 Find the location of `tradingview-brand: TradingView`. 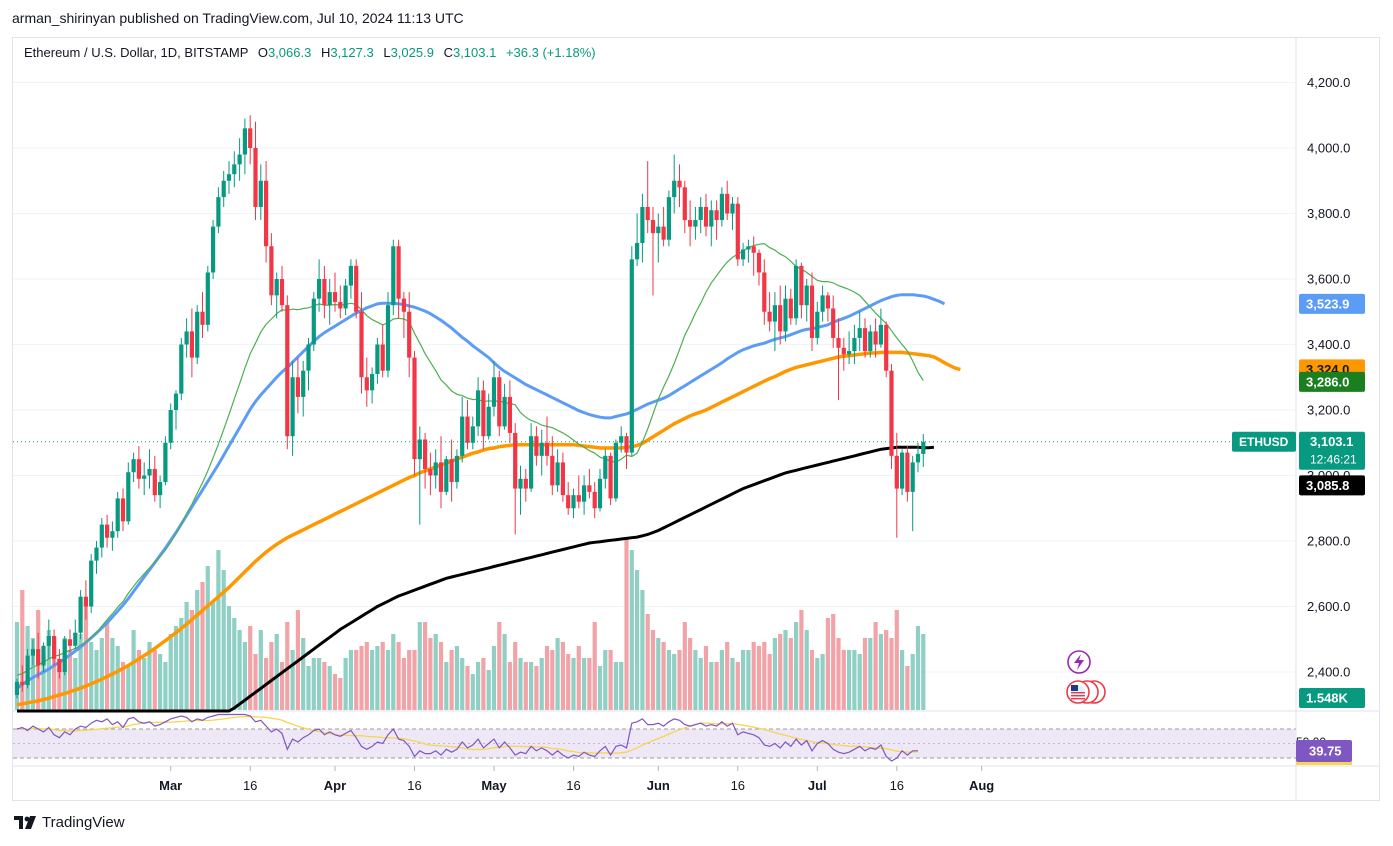

tradingview-brand: TradingView is located at coordinates (83, 822).